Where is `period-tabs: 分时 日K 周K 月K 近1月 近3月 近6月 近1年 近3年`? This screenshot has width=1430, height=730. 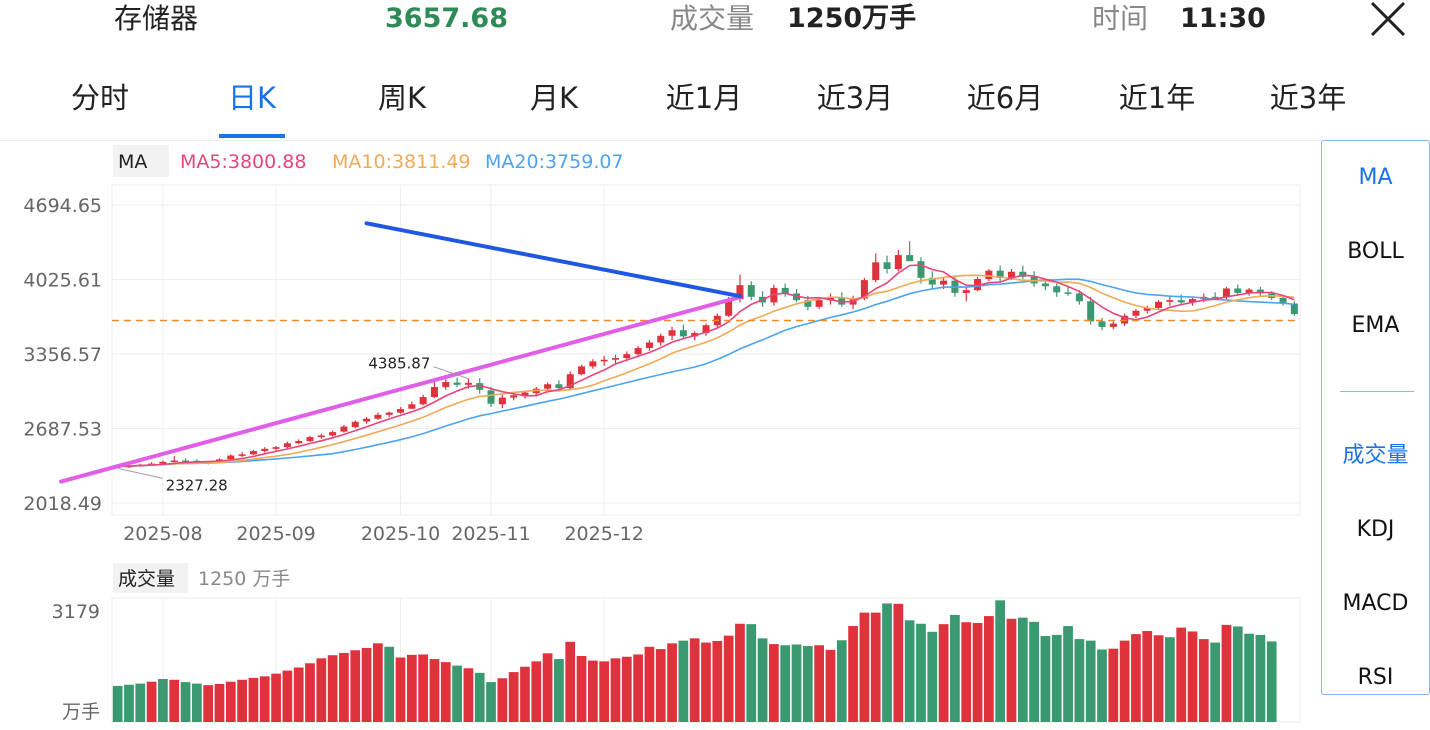
period-tabs: 分时 日K 周K 月K 近1月 近3月 近6月 近1年 近3年 is located at coordinates (715, 105).